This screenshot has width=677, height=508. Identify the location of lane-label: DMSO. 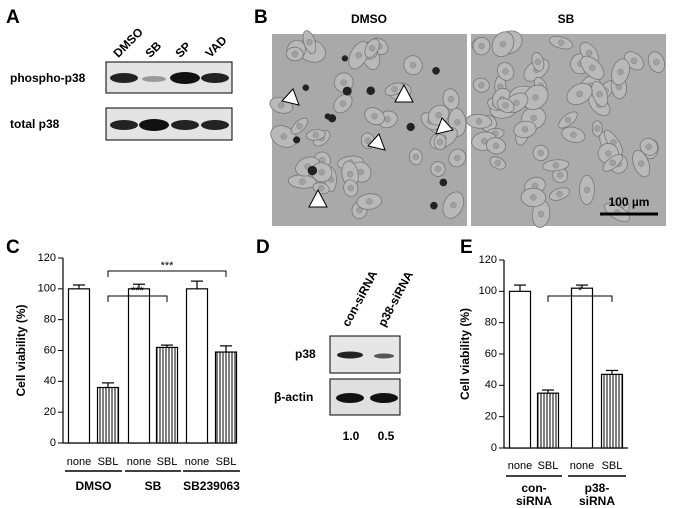
(127, 42).